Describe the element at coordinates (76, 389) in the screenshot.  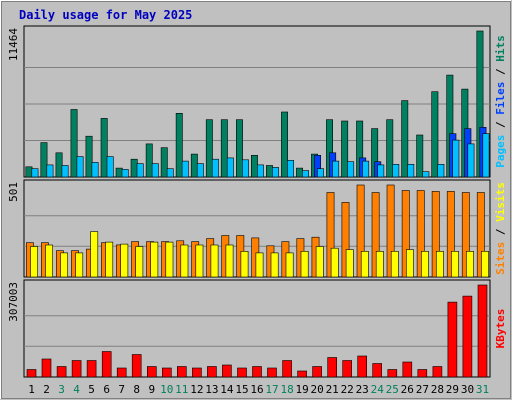
I see `x-tick-label-day-4: 4` at that location.